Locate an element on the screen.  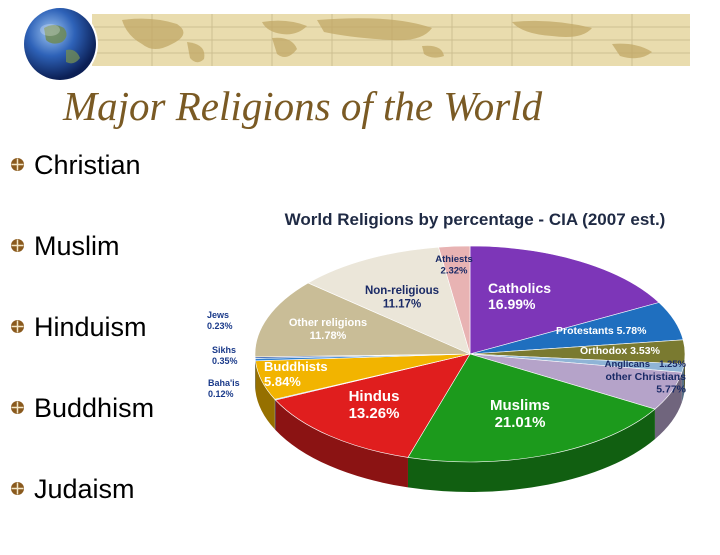
bullet-item-buddhism: Buddhism is located at coordinates (82, 433).